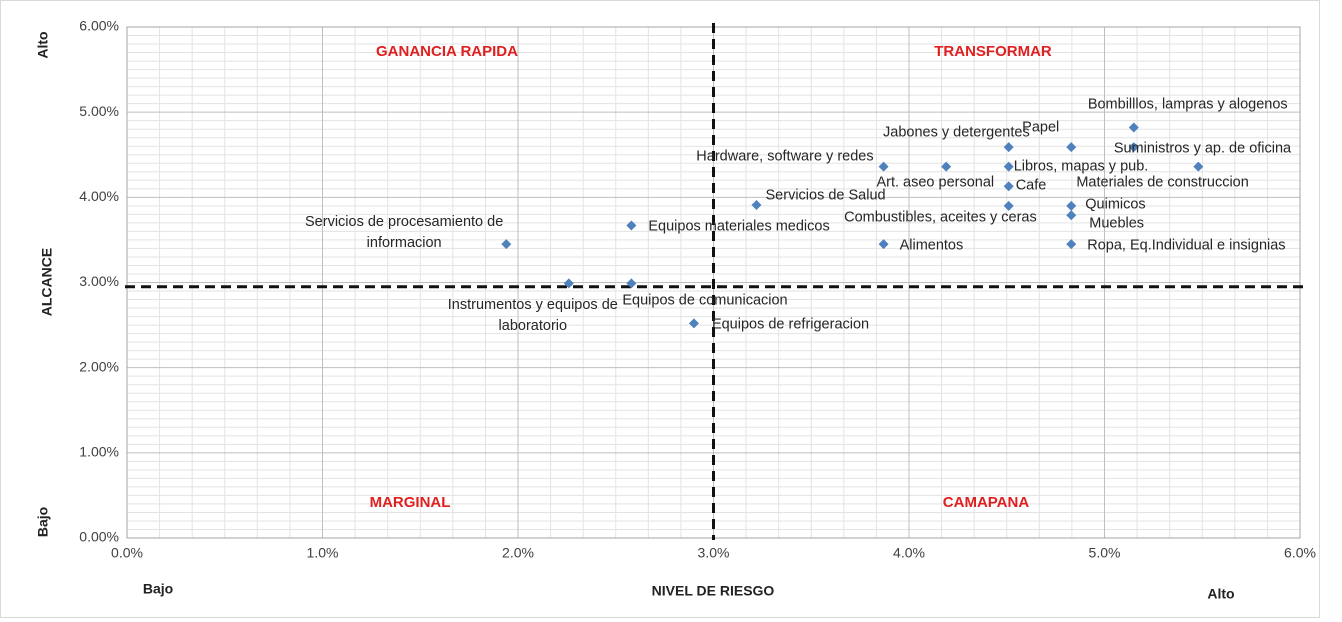 Image resolution: width=1342 pixels, height=622 pixels. Describe the element at coordinates (518, 553) in the screenshot. I see `x-tick-label: 2.0%` at that location.